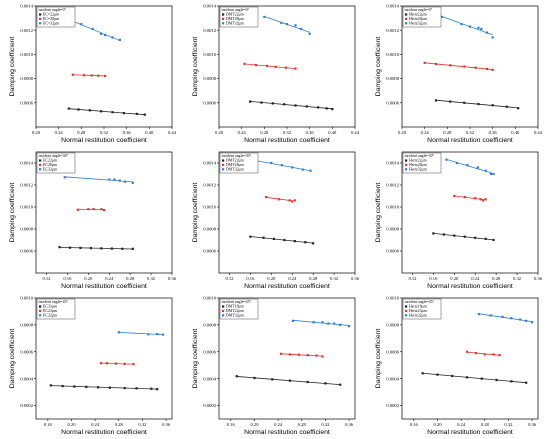  Describe the element at coordinates (418, 307) in the screenshot. I see `legend-entry: Hertz18μm` at that location.